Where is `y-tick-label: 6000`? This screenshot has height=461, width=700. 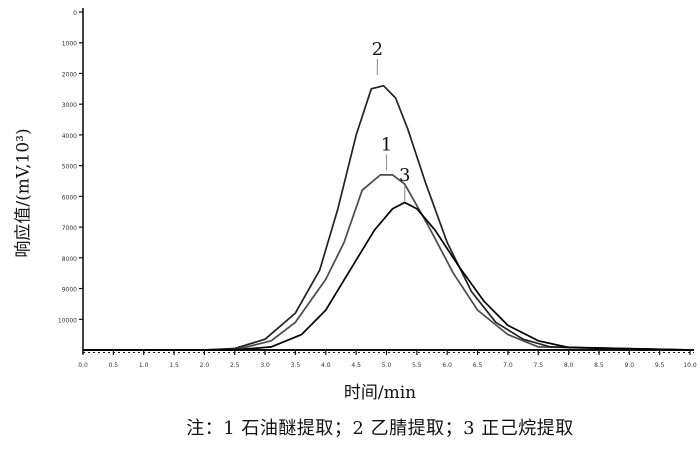
y-tick-label: 6000 is located at coordinates (69, 197).